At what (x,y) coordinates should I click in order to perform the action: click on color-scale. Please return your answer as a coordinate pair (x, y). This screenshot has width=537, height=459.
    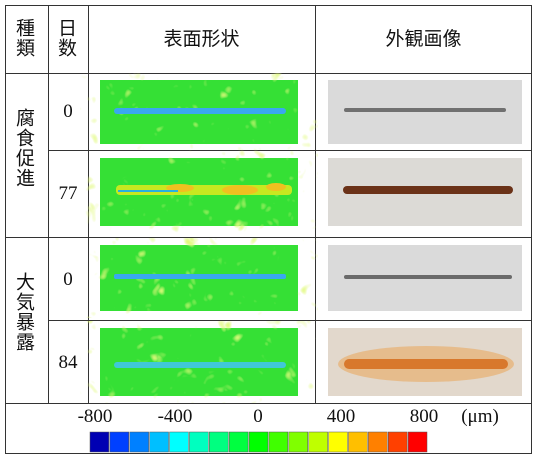
    Looking at the image, I should click on (258, 442).